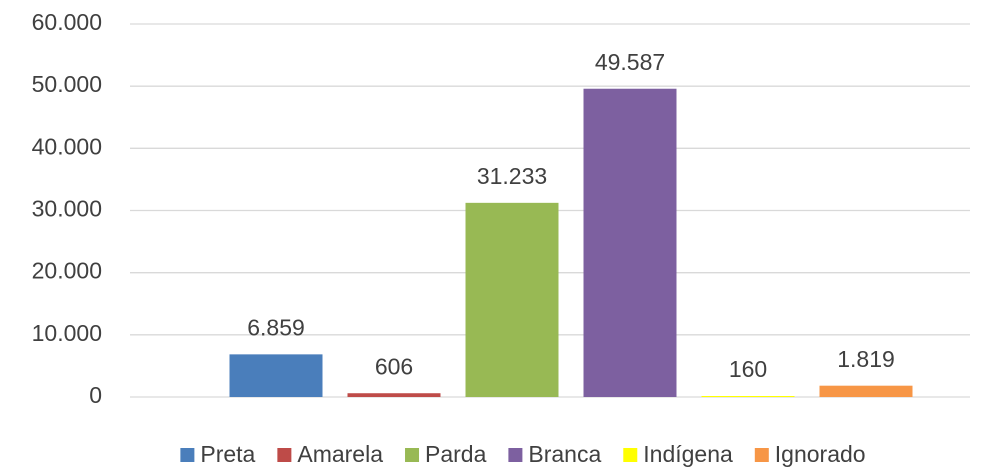 This screenshot has width=1006, height=470. Describe the element at coordinates (67, 84) in the screenshot. I see `y-tick-label: 50.000` at that location.